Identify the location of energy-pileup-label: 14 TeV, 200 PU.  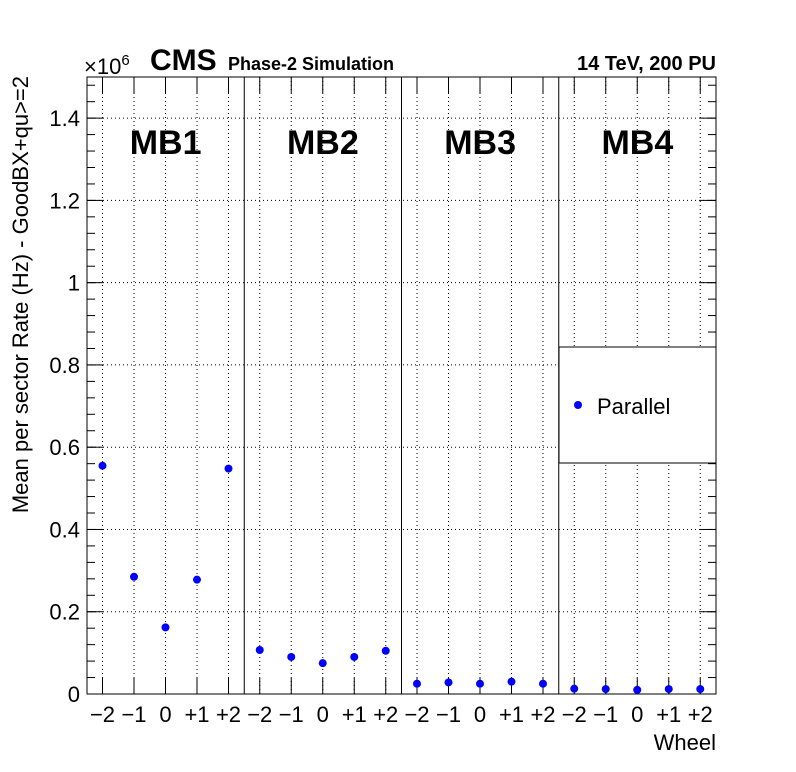
(646, 64).